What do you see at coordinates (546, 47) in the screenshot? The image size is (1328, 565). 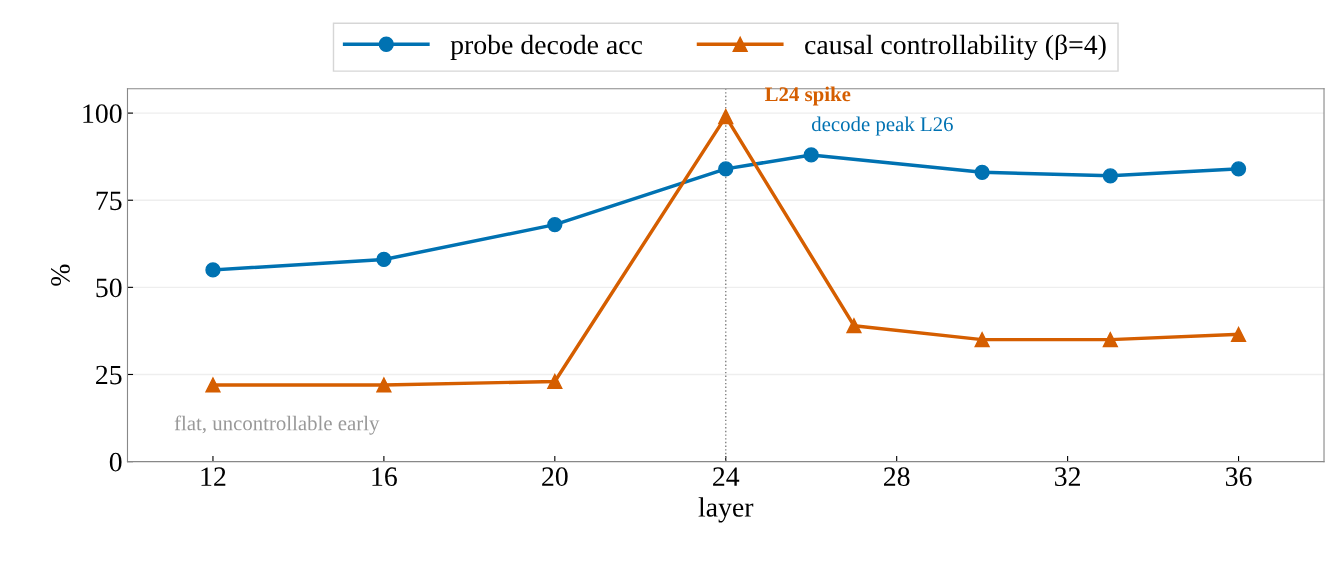 I see `legend-label: probe decode acc` at bounding box center [546, 47].